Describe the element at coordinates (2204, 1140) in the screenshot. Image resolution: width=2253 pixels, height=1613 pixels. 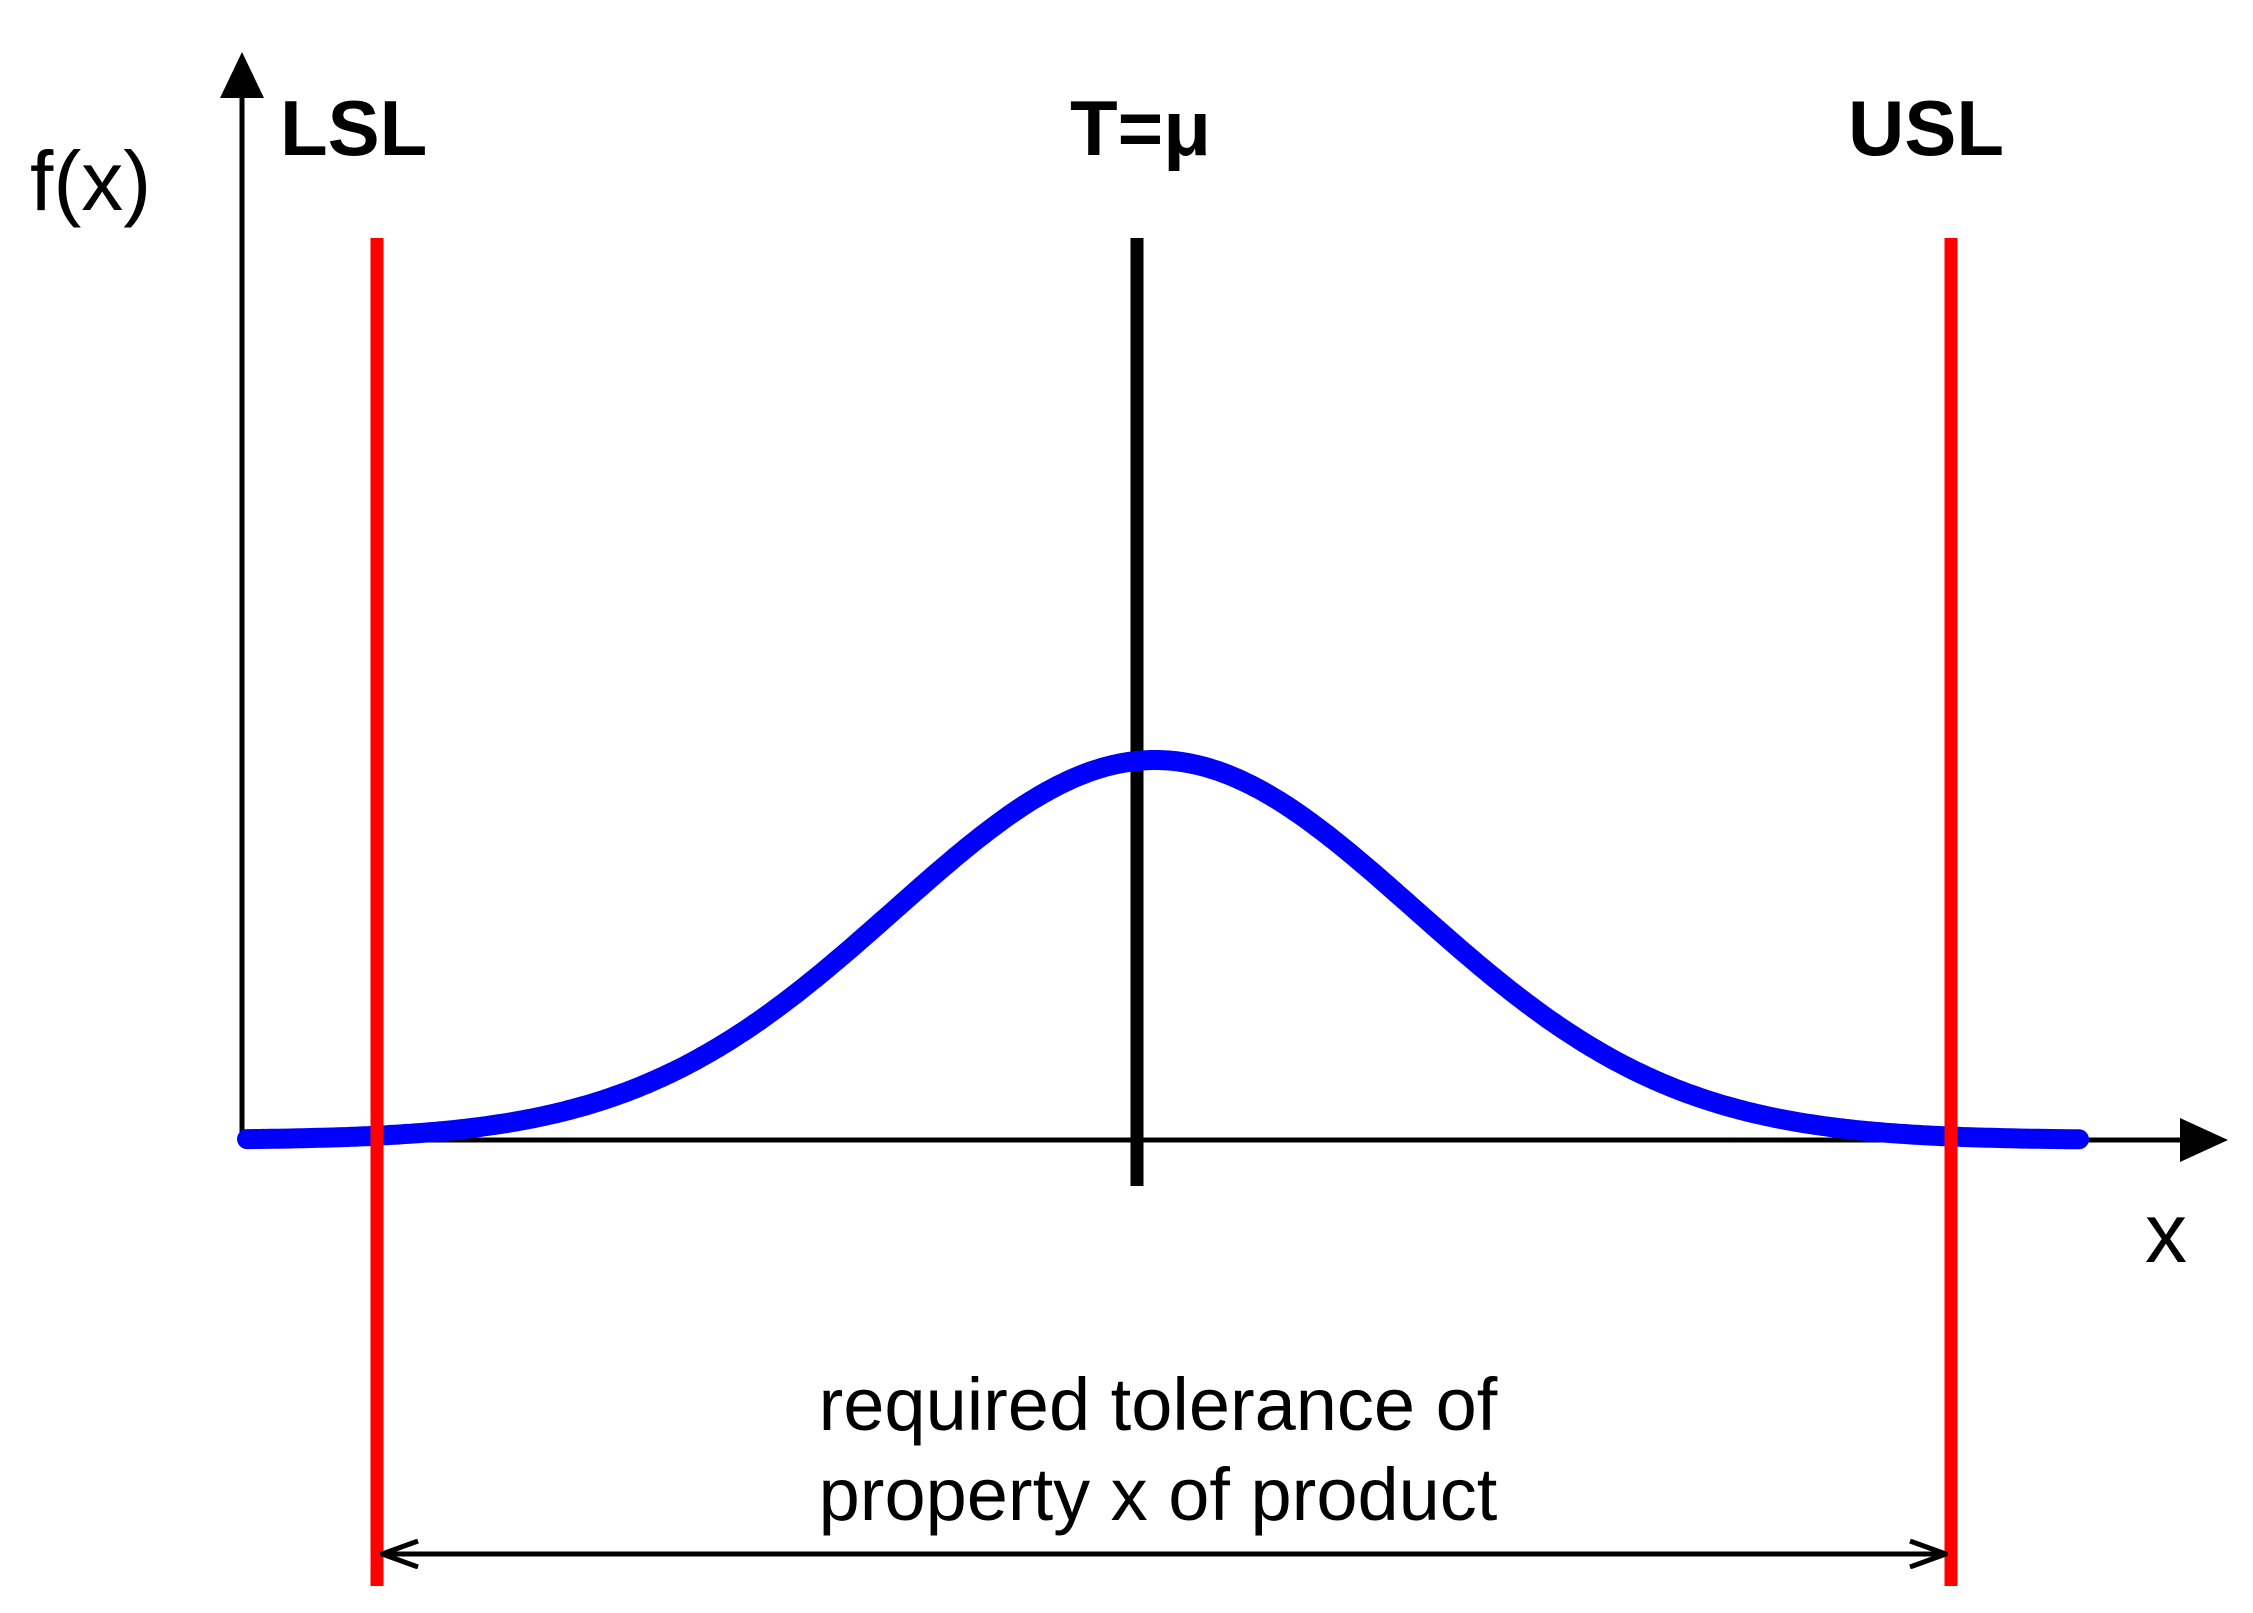
I see `x-axis-arrowhead` at that location.